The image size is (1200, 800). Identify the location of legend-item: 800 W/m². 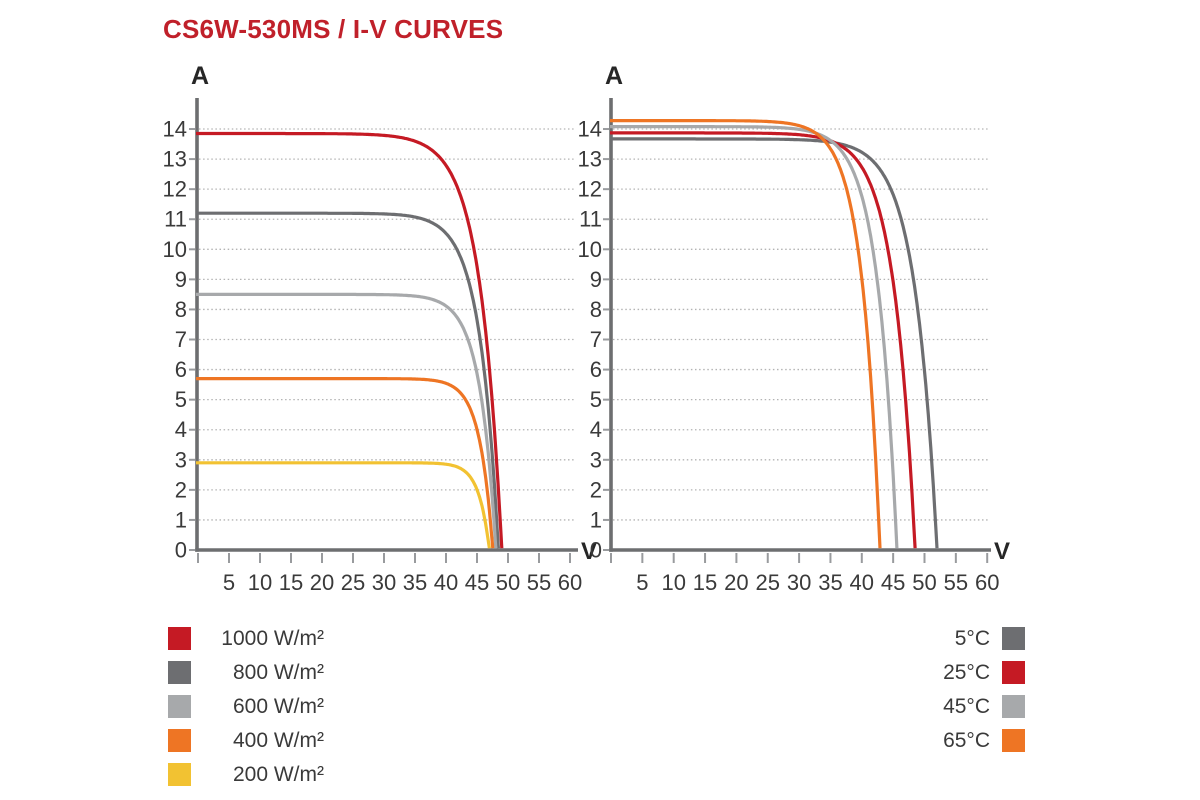
(246, 672).